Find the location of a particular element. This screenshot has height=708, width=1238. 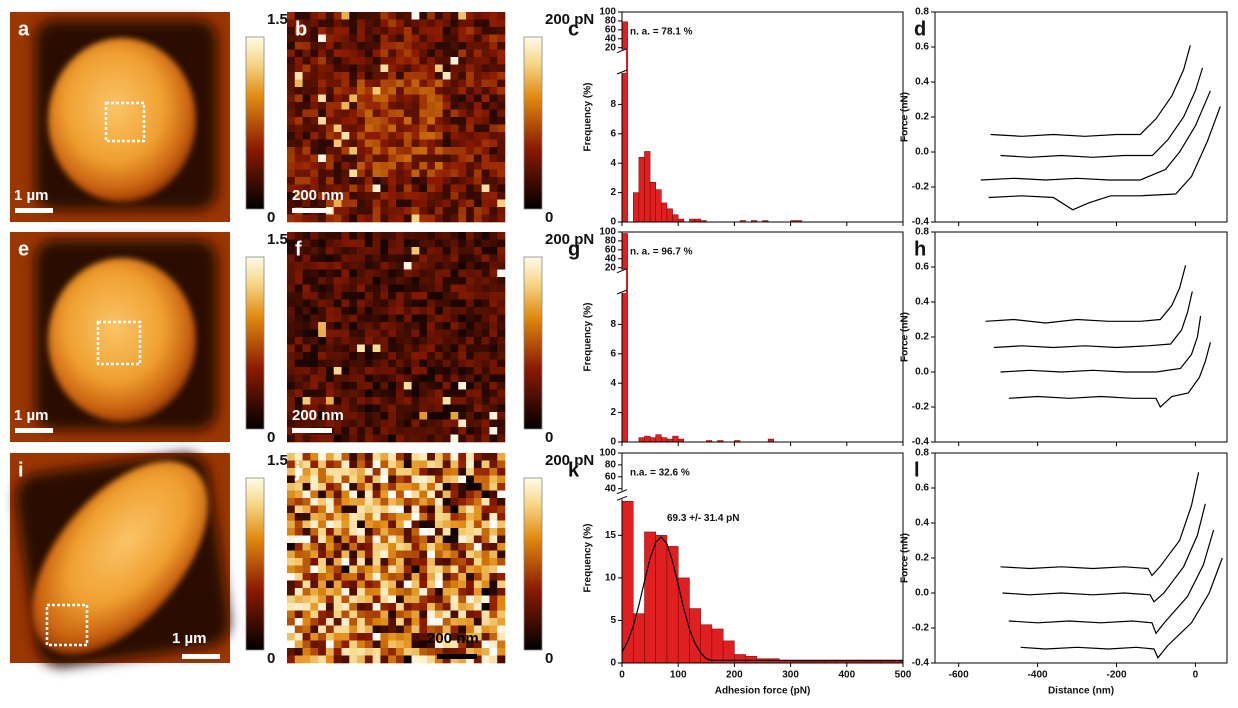

colorbar is located at coordinates (255, 343).